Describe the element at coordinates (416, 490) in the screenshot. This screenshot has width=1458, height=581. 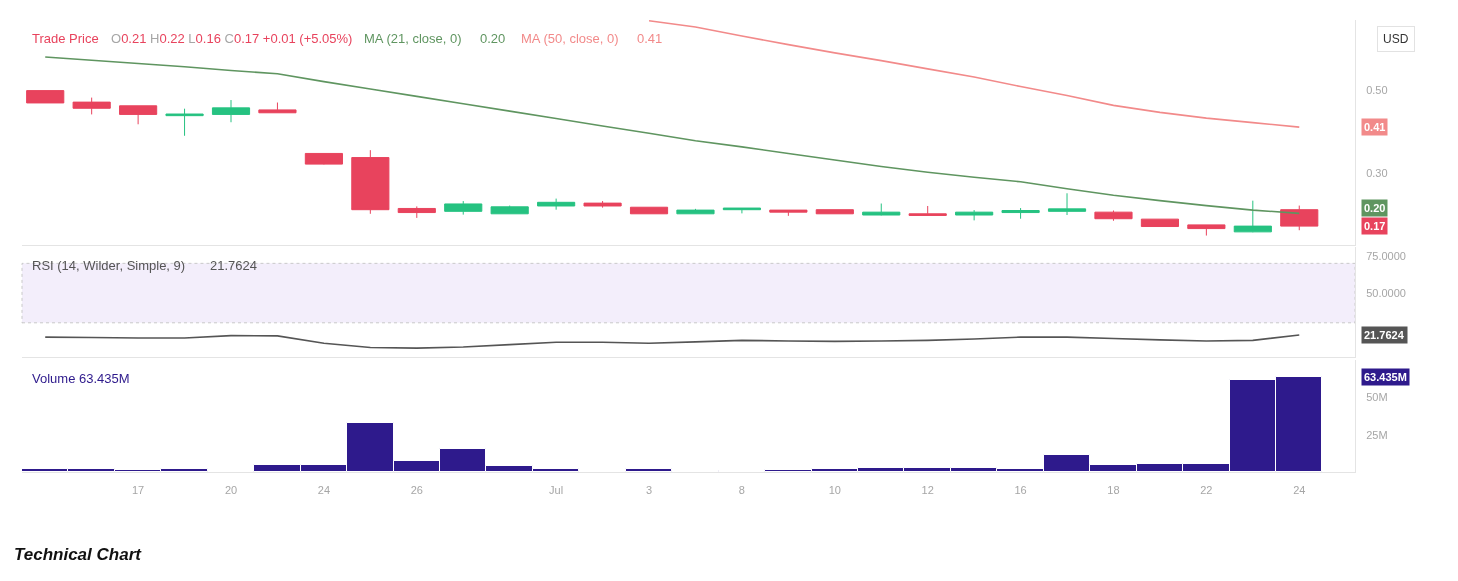
I see `x-tick-label: 26` at that location.